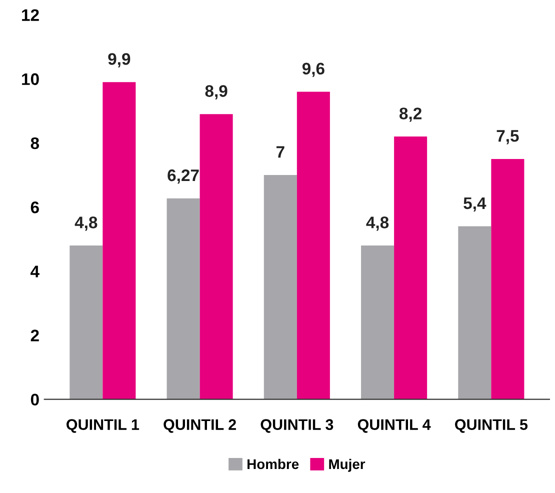 The height and width of the screenshot is (493, 555). What do you see at coordinates (297, 426) in the screenshot?
I see `x-tick-label: QUINTIL 3` at bounding box center [297, 426].